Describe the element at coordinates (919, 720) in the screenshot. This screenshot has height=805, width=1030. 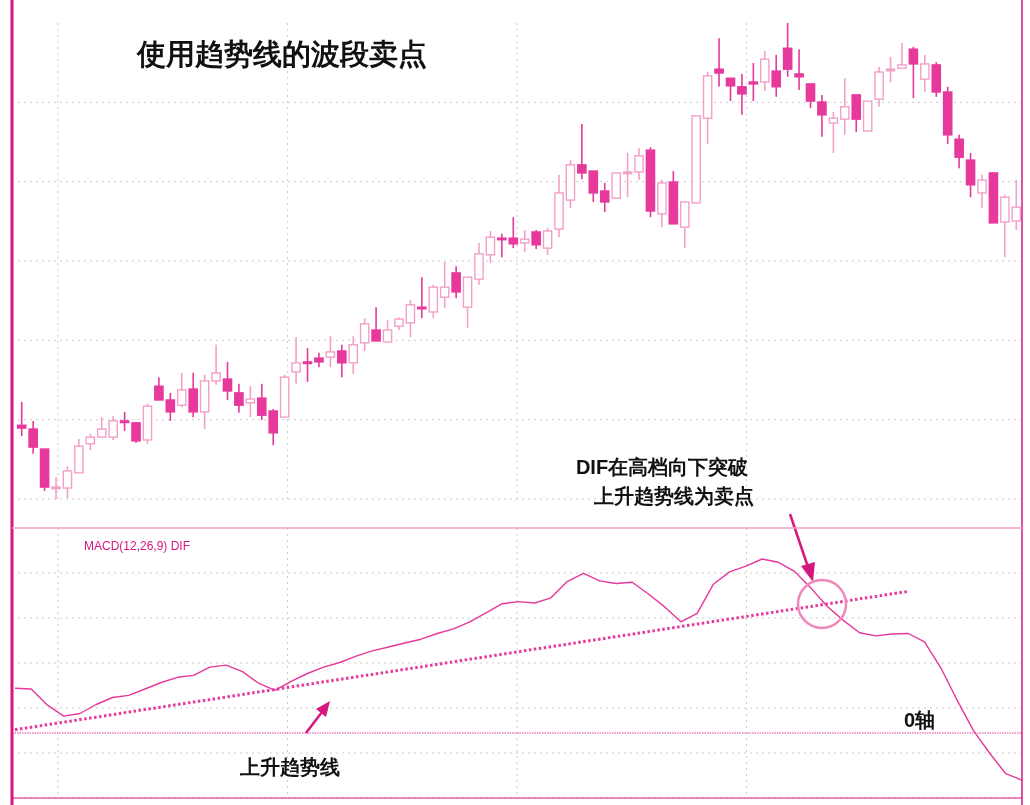
I see `ref-line-label: 0轴` at that location.